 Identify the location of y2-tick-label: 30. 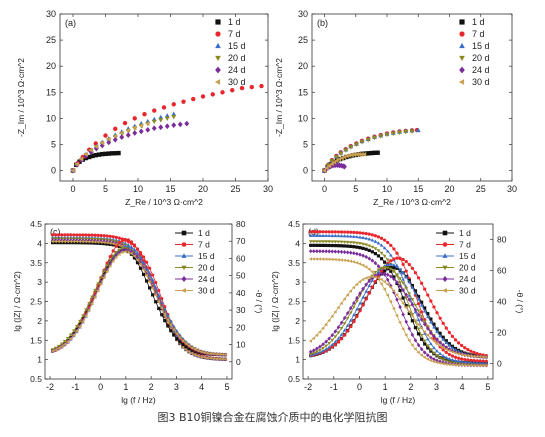
(241, 310).